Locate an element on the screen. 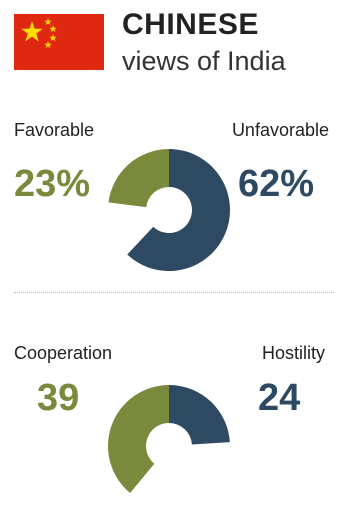  chart2-slice-cooperation is located at coordinates (138, 439).